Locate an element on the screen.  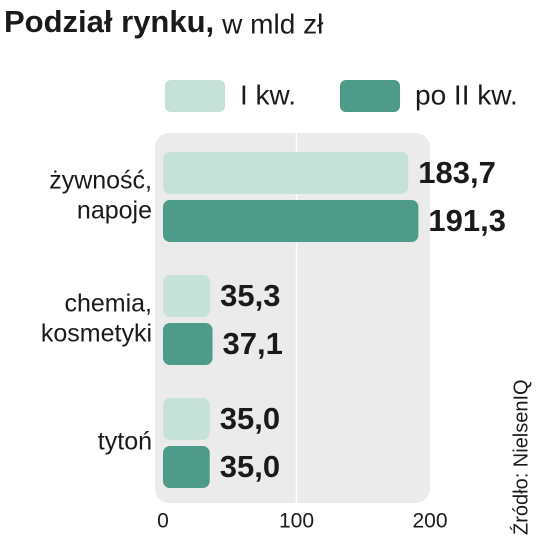
value-label: 37,1 is located at coordinates (253, 343).